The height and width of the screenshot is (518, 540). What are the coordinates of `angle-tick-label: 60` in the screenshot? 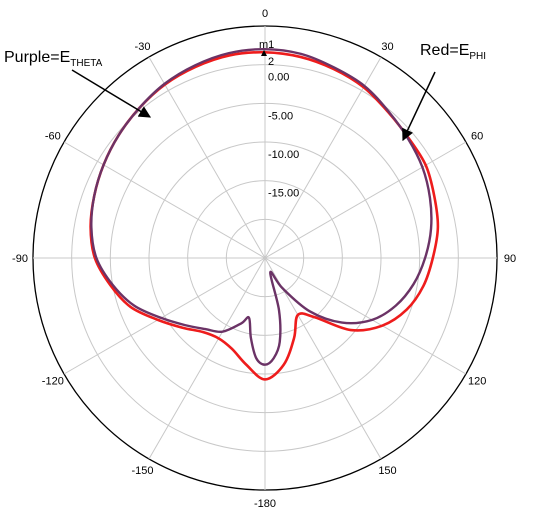 It's located at (477, 137).